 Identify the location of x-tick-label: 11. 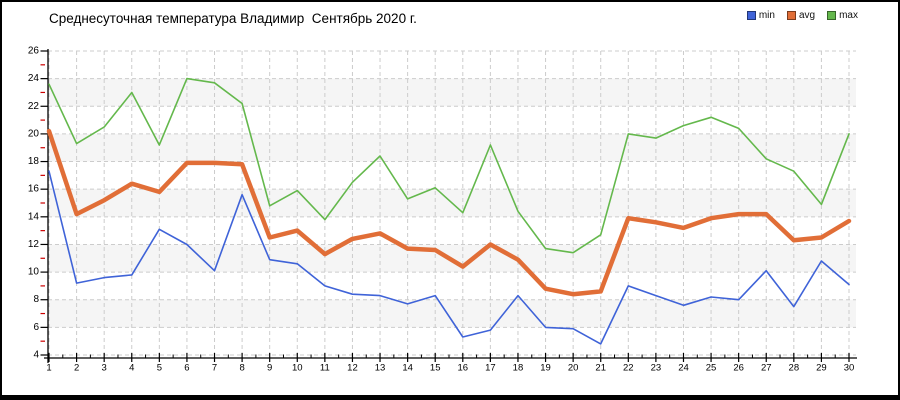
(325, 367).